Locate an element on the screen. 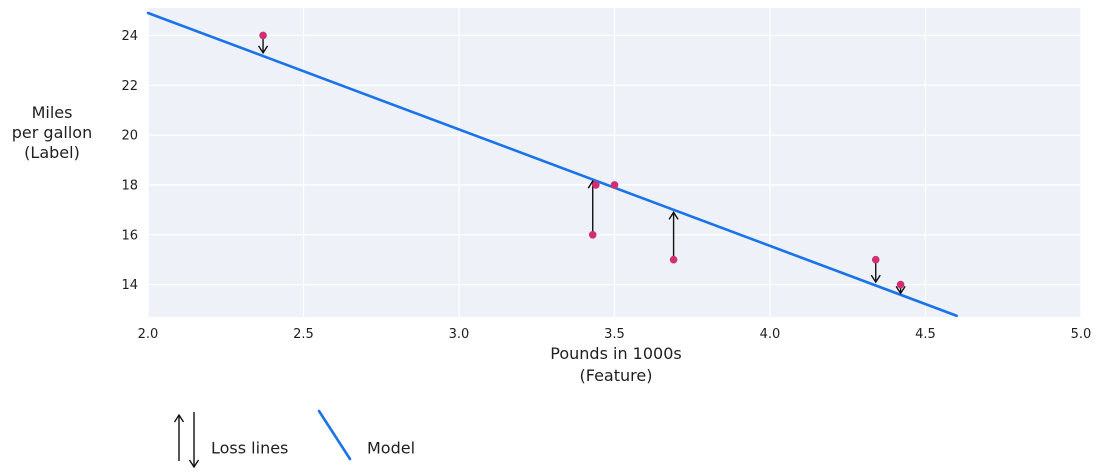 This screenshot has height=472, width=1099. x-tick-label: 4.5 is located at coordinates (925, 334).